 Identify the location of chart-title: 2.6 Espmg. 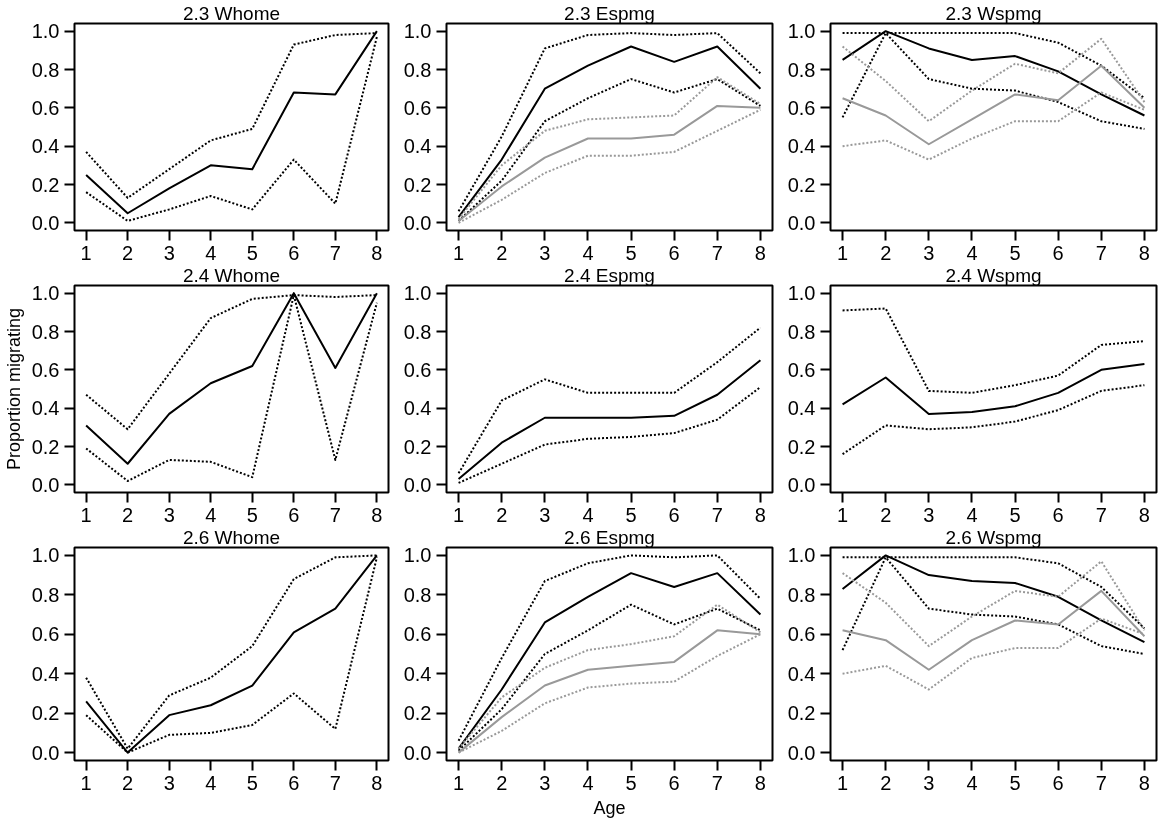
(609, 537).